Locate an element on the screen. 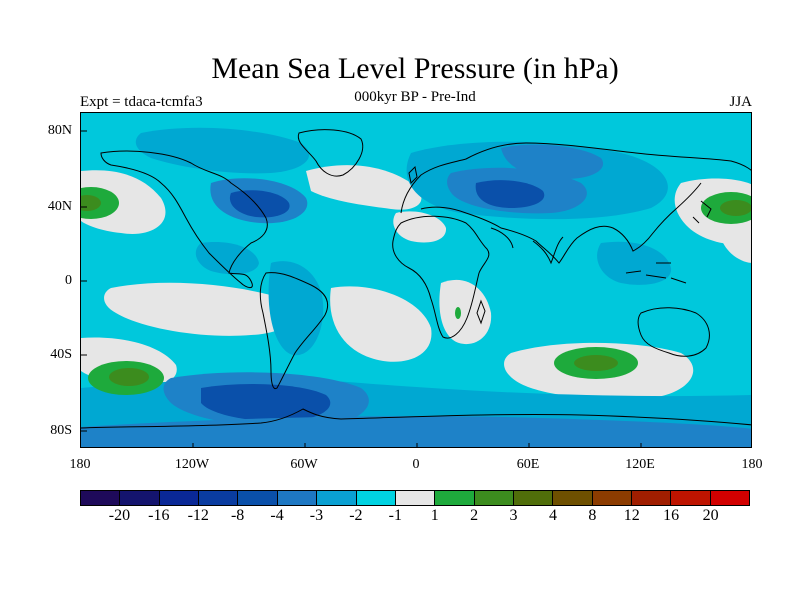  coast-indonesia is located at coordinates (656, 273).